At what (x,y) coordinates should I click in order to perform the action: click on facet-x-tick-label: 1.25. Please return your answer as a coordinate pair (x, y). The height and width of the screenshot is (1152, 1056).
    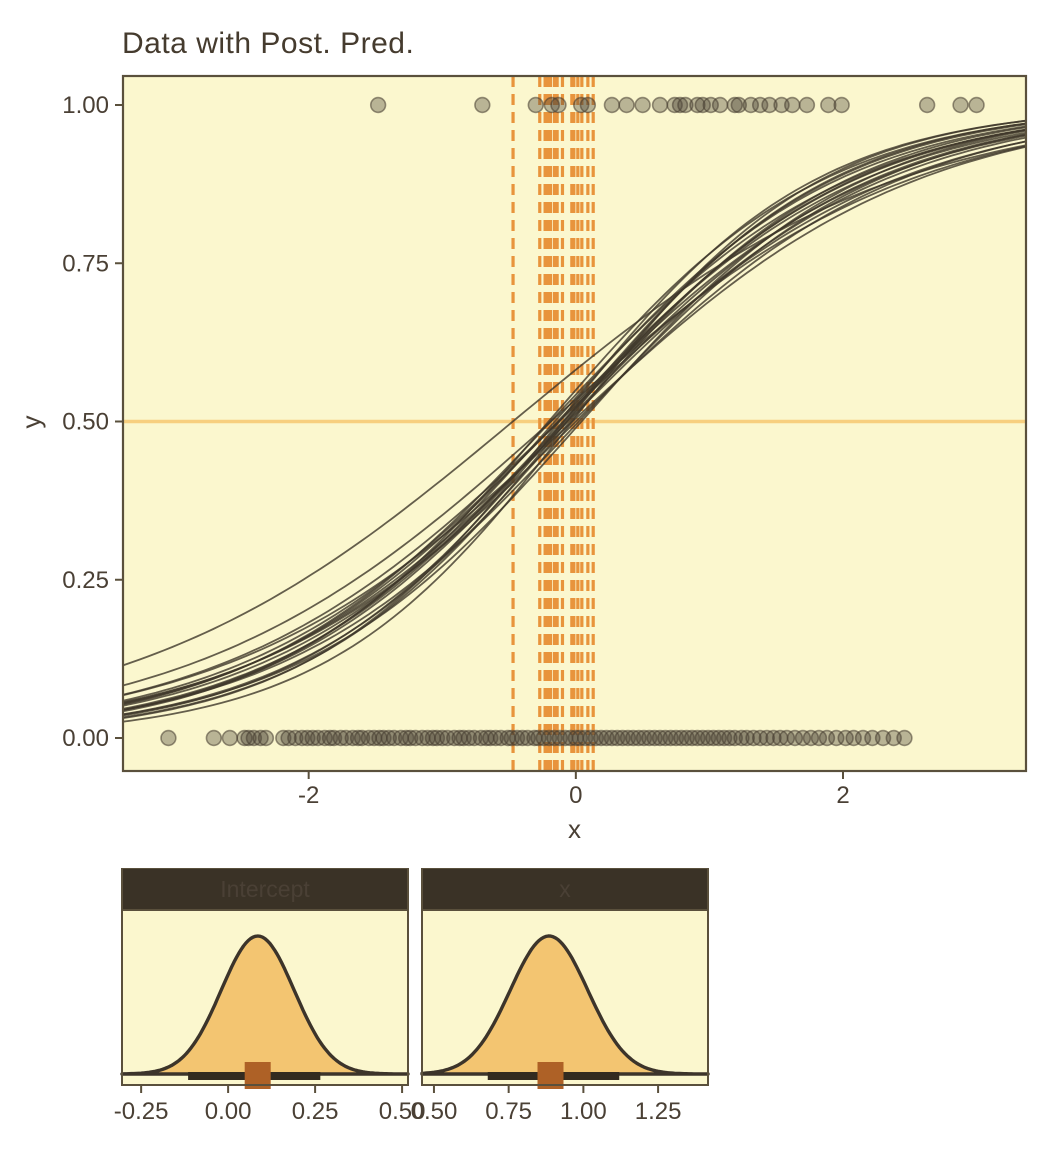
    Looking at the image, I should click on (658, 1111).